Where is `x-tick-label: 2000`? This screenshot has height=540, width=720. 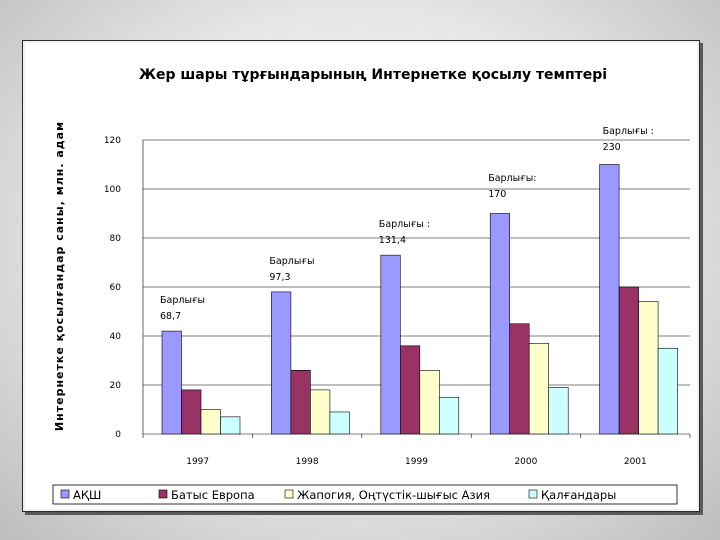 x-tick-label: 2000 is located at coordinates (525, 462).